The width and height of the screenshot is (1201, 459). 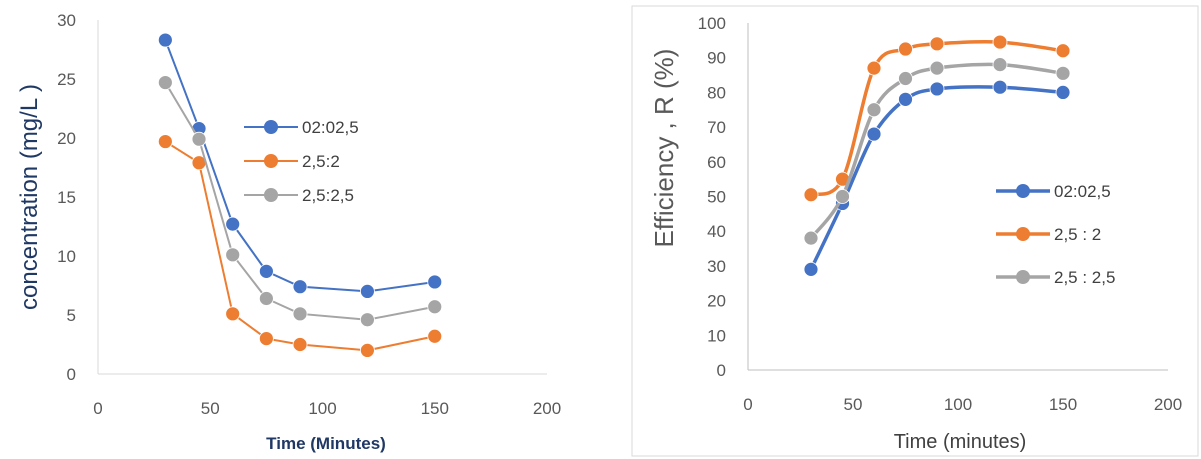 I want to click on y-tick-label: 70, so click(x=716, y=127).